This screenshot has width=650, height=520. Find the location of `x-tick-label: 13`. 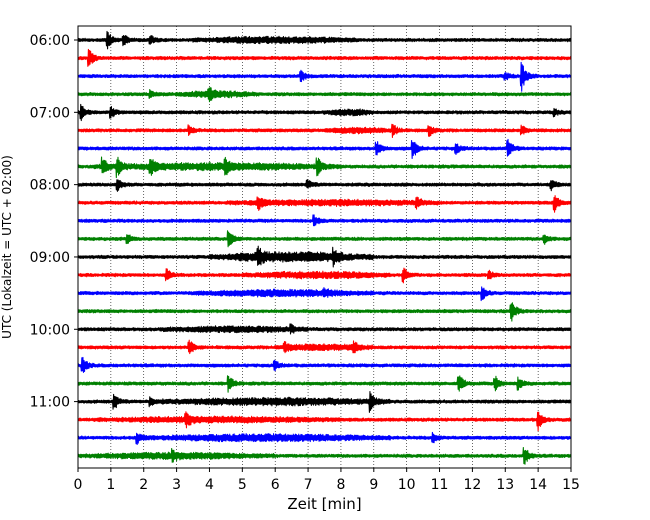

x-tick-label: 13 is located at coordinates (505, 485).